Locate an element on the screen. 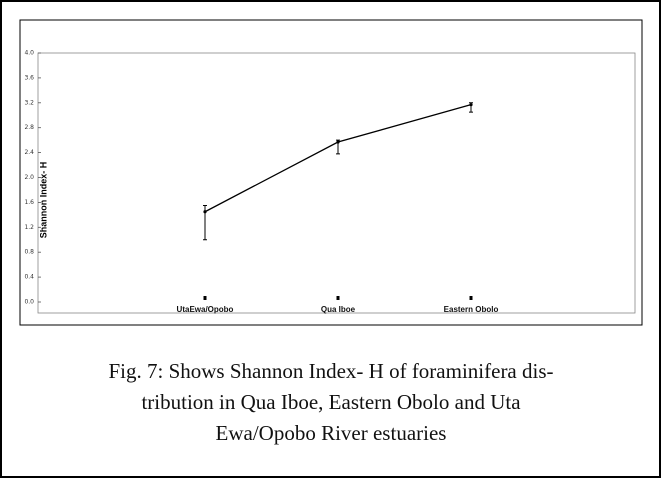  caption-line: Ewa/Opobo River estuaries is located at coordinates (331, 433).